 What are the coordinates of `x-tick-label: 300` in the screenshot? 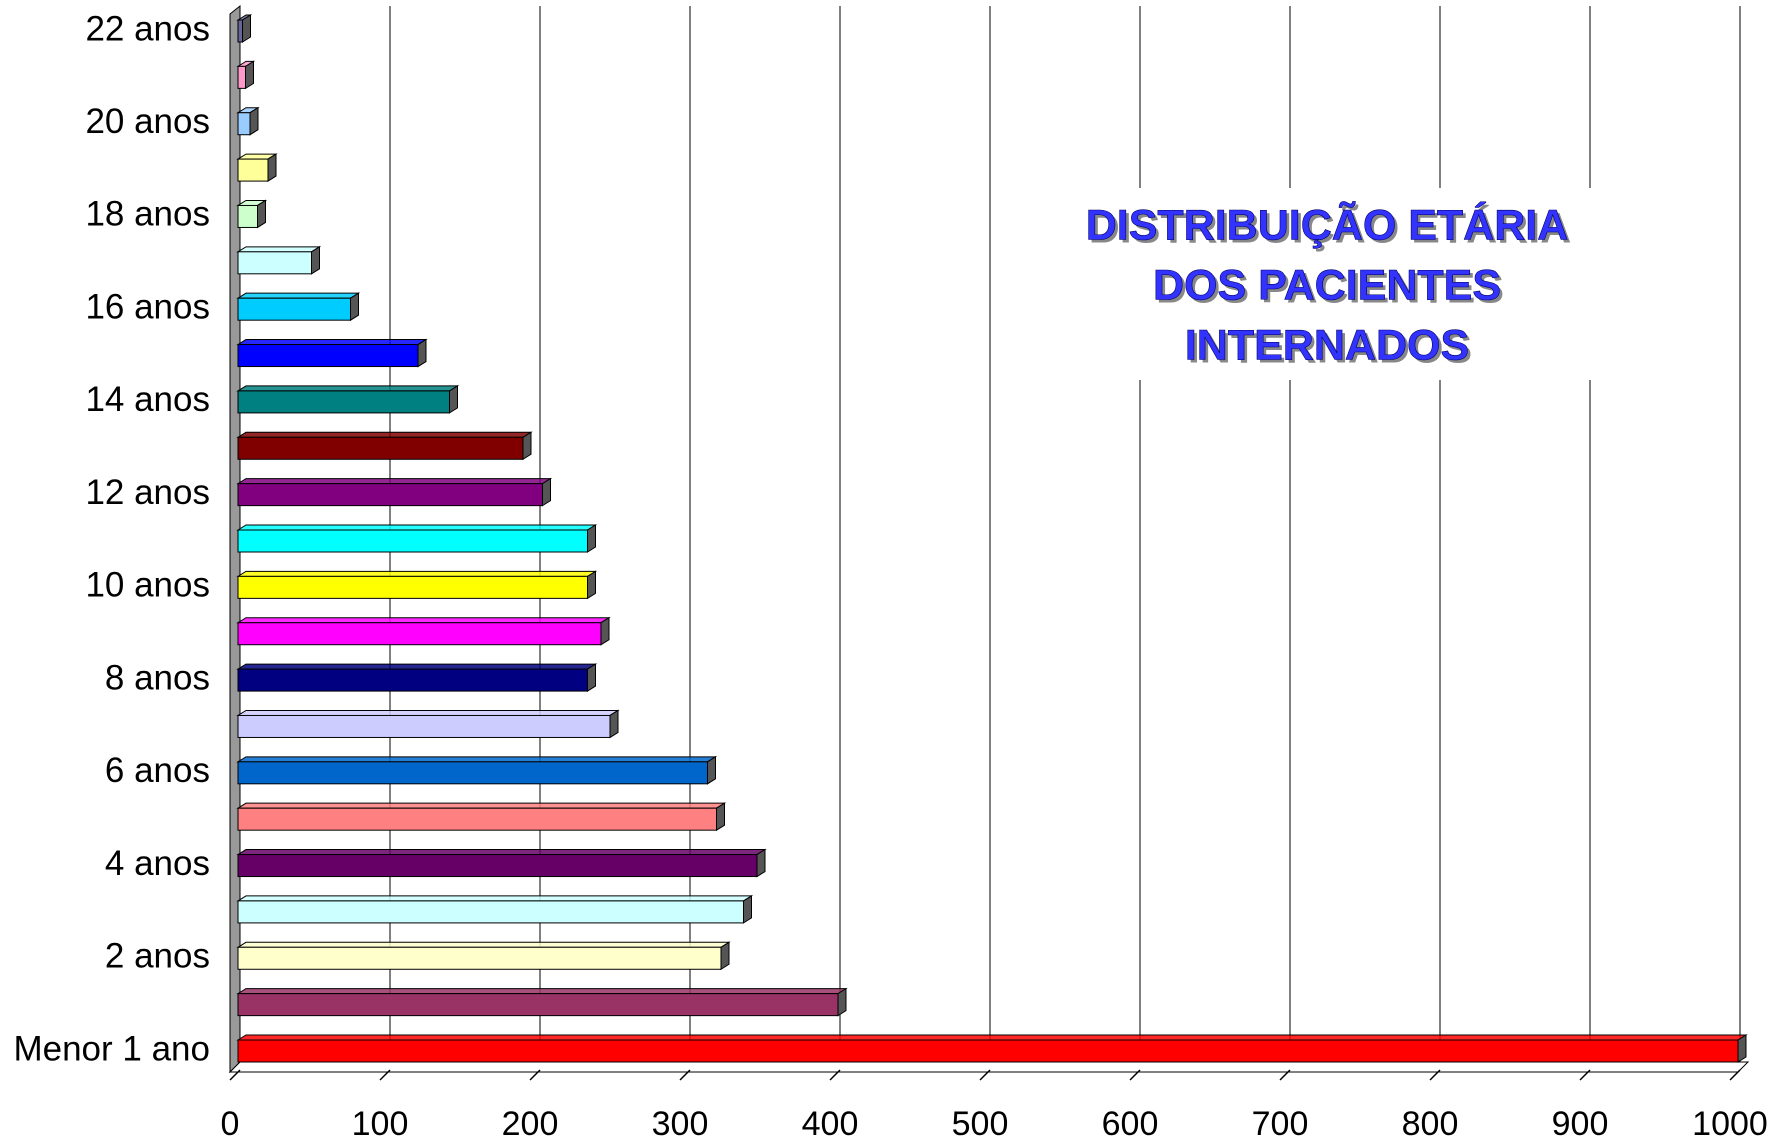 It's located at (680, 1124).